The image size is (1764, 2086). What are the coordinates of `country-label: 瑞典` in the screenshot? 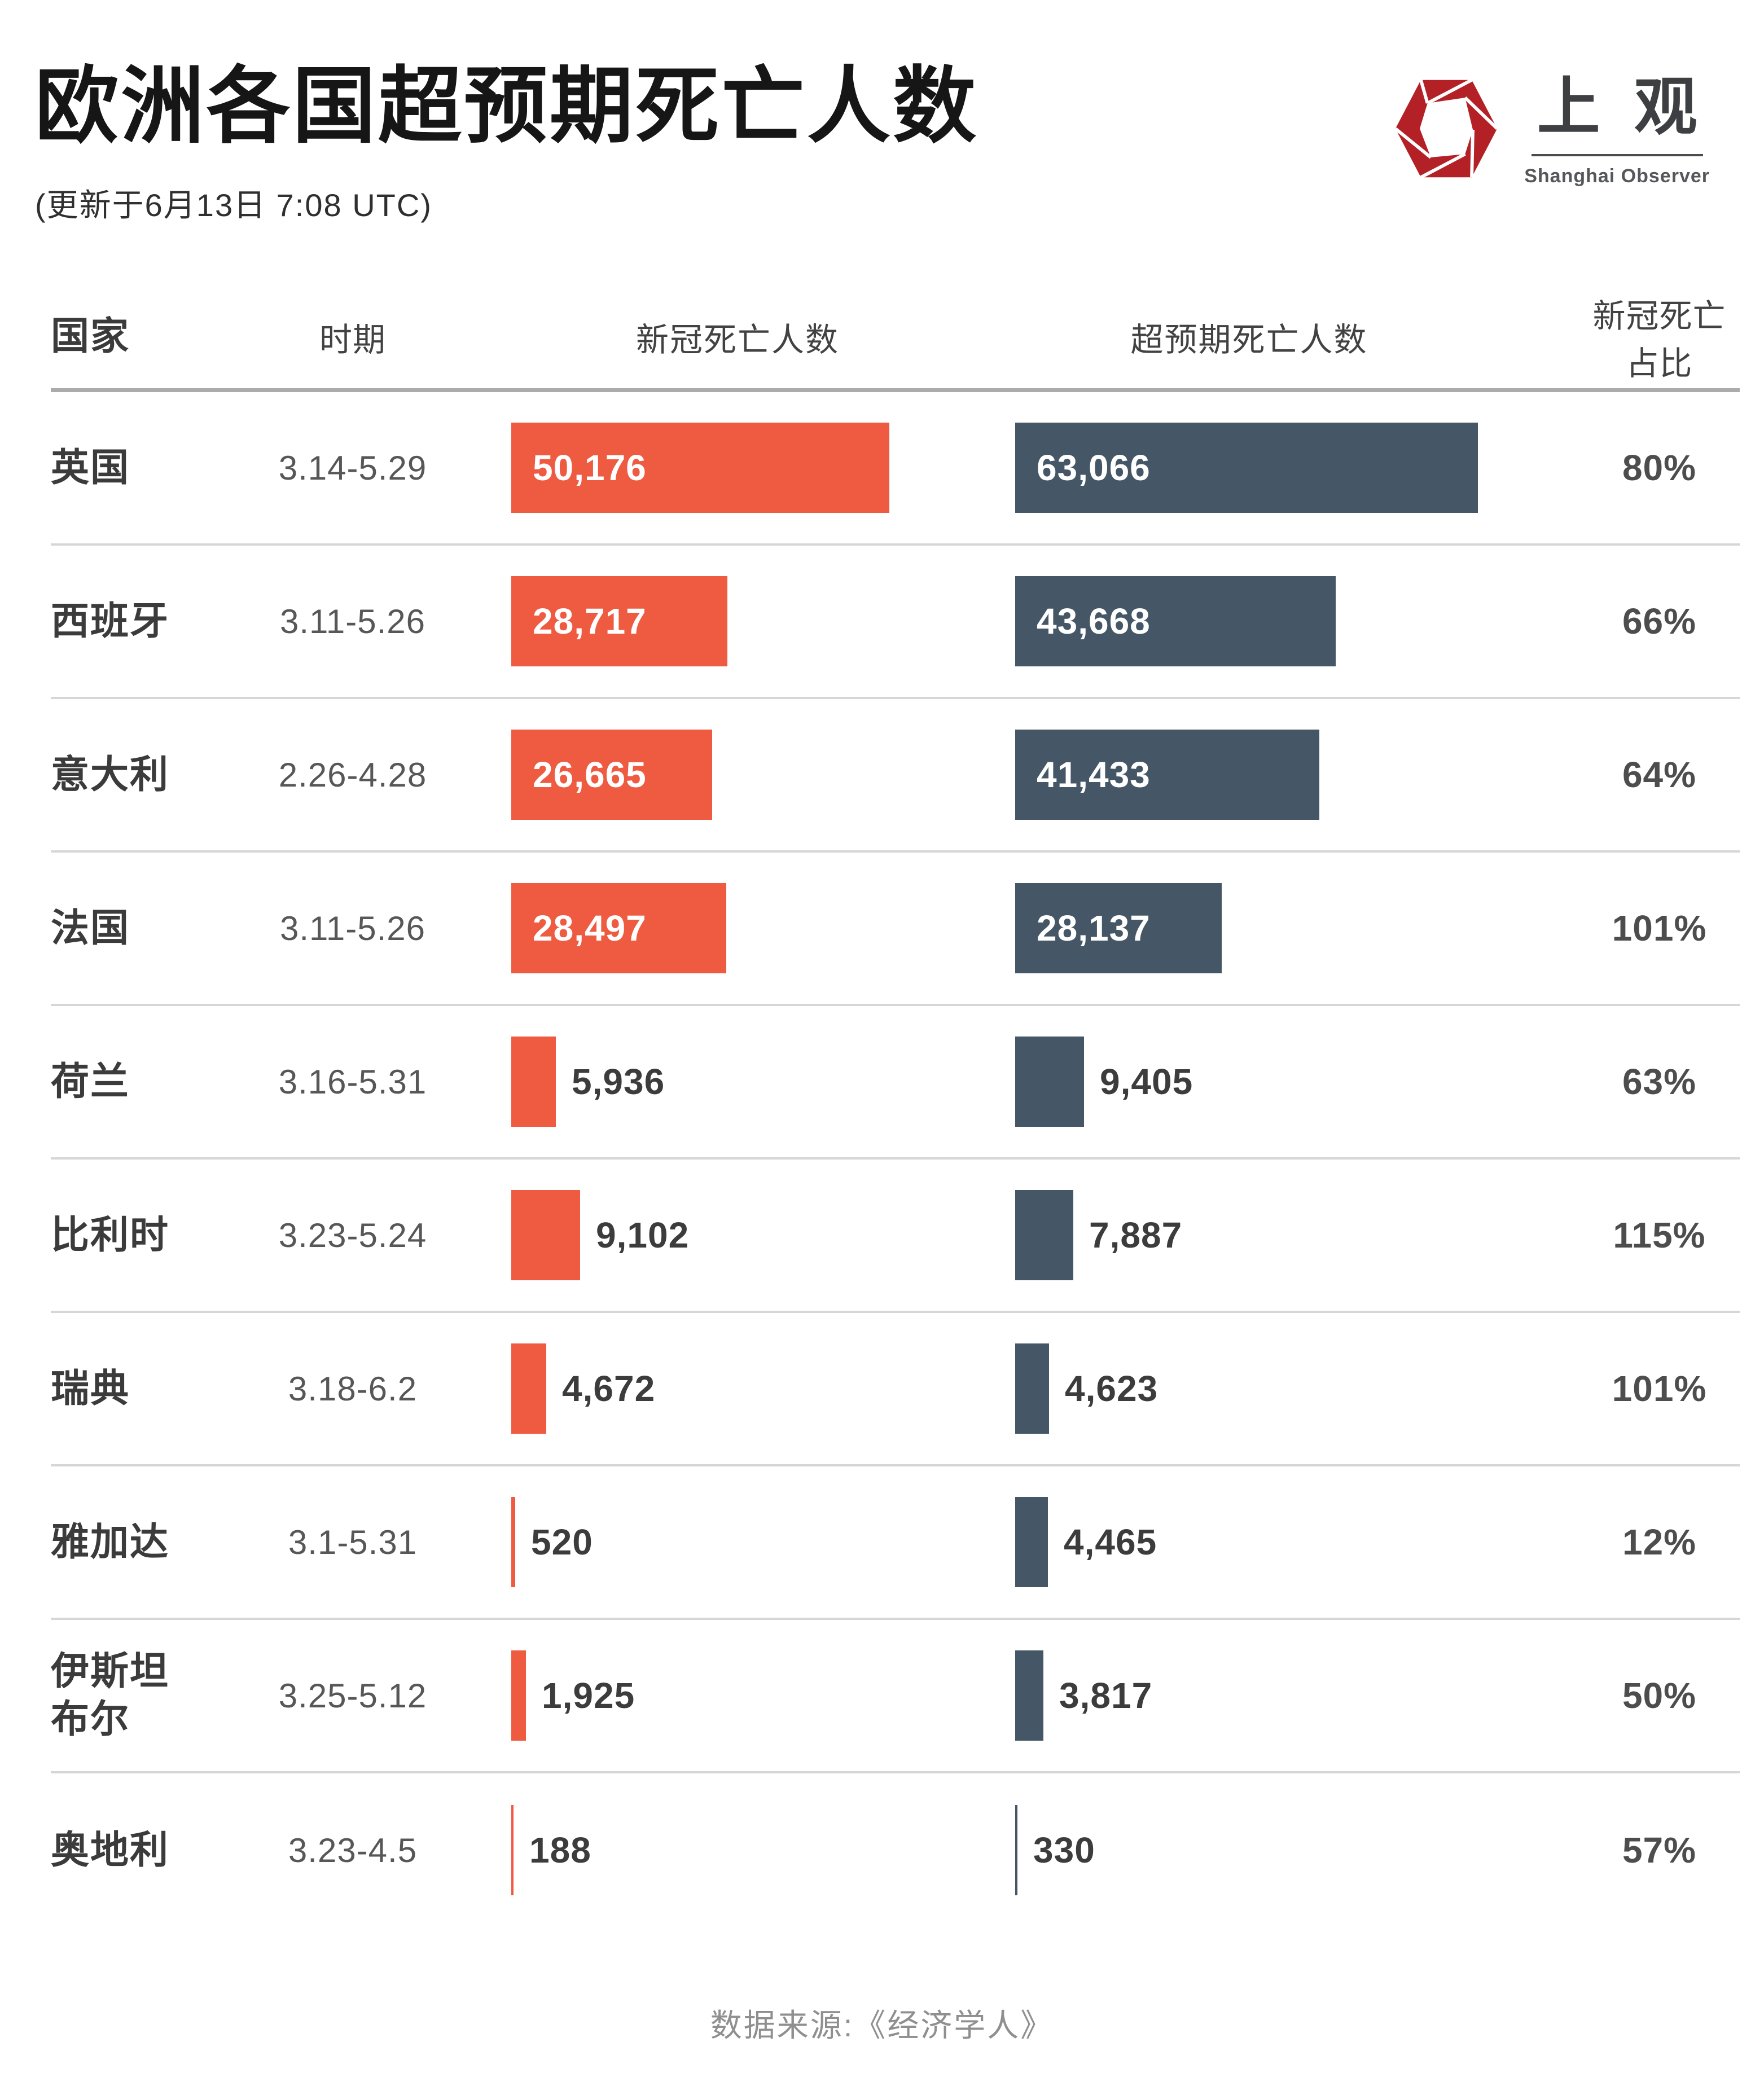 It's located at (90, 1388).